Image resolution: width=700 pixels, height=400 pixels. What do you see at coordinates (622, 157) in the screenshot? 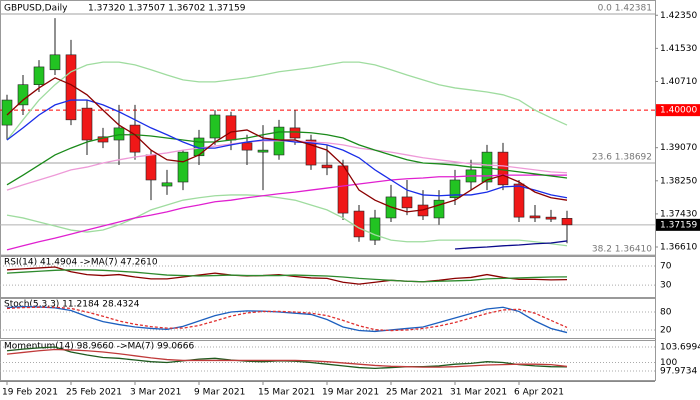
I see `level-label: 23.6 1.38692` at bounding box center [622, 157].